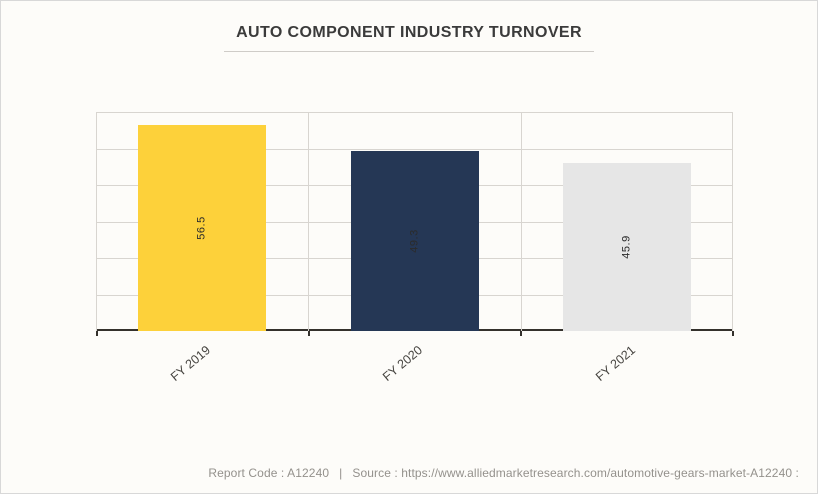 This screenshot has width=818, height=494. I want to click on bar-value-label: 45.9, so click(626, 247).